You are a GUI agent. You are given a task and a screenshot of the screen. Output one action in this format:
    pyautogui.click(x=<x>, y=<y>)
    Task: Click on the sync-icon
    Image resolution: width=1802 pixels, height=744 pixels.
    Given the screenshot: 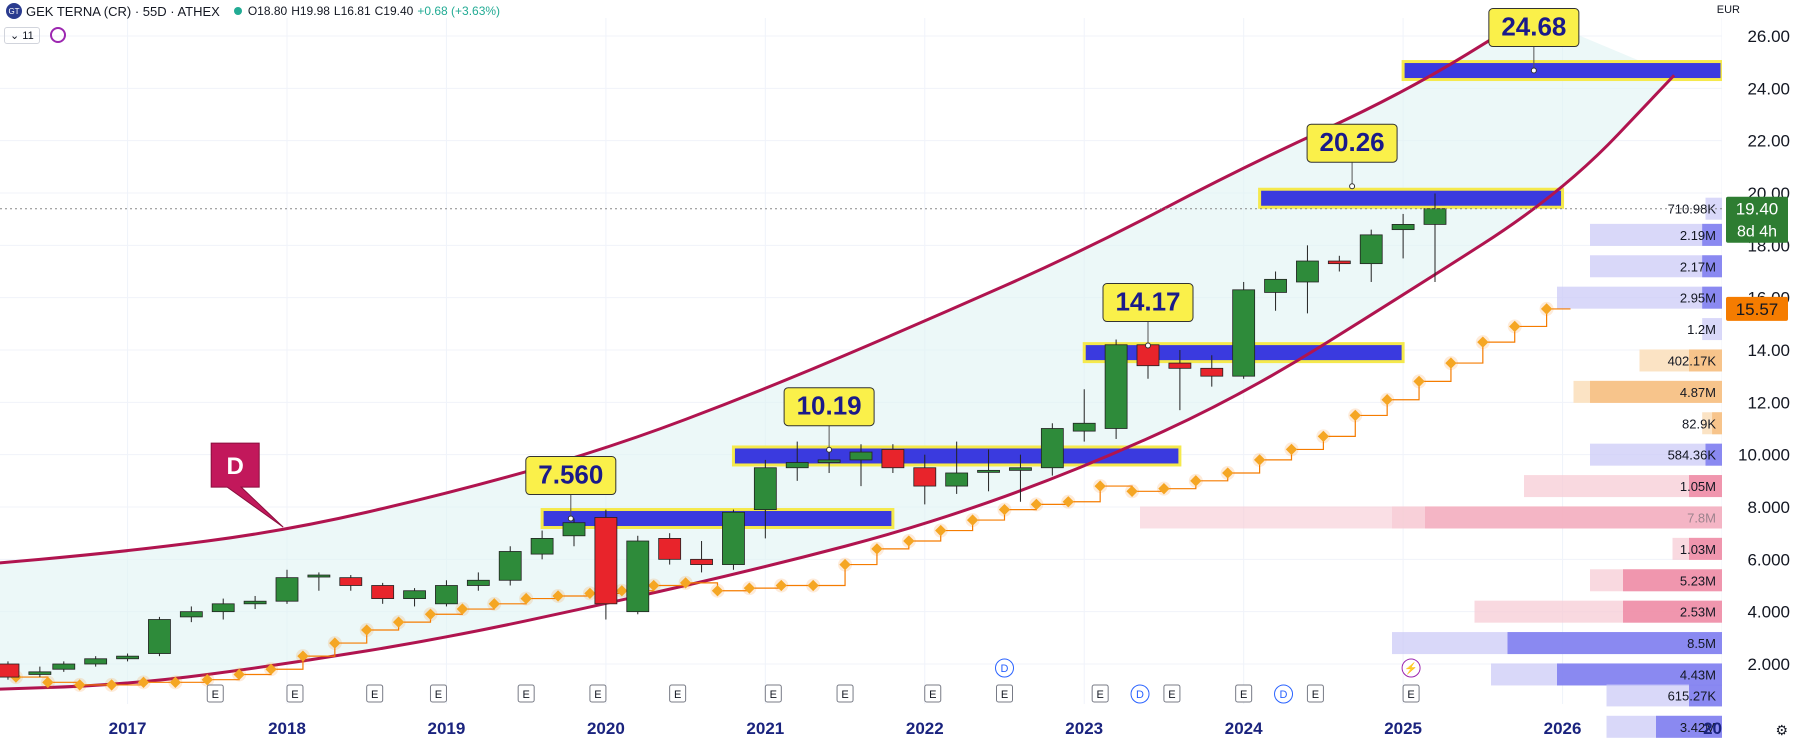 What is the action you would take?
    pyautogui.click(x=57, y=35)
    